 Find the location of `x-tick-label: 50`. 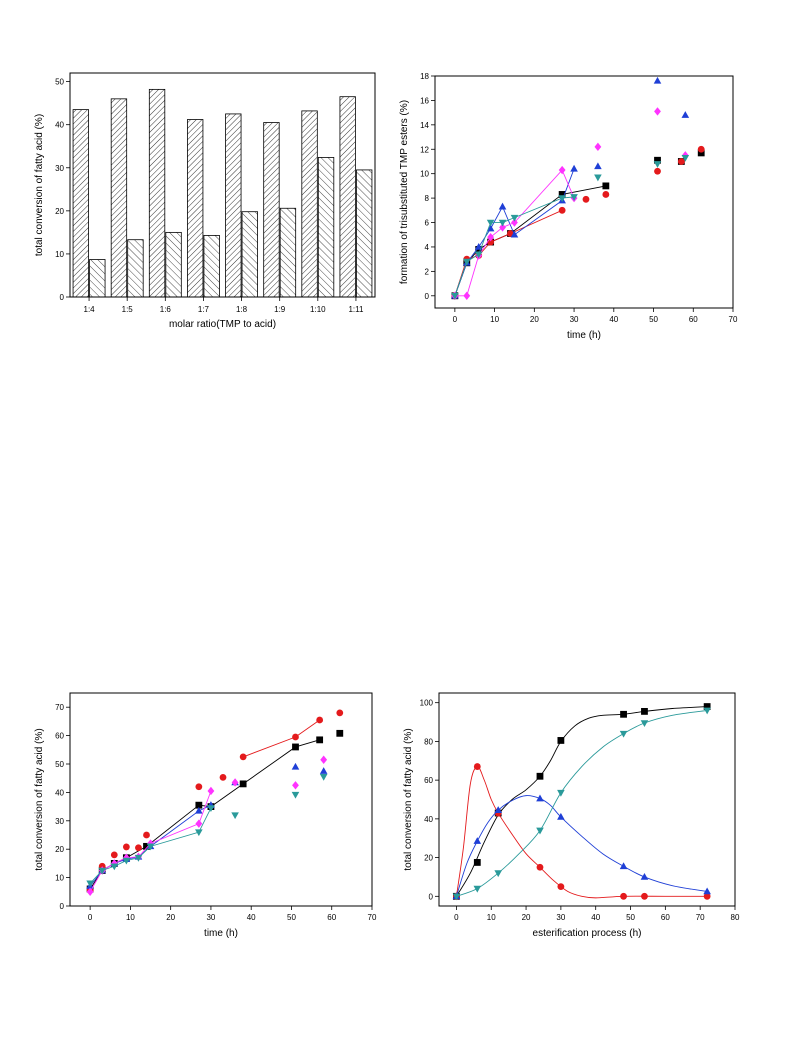

x-tick-label: 50 is located at coordinates (653, 319).